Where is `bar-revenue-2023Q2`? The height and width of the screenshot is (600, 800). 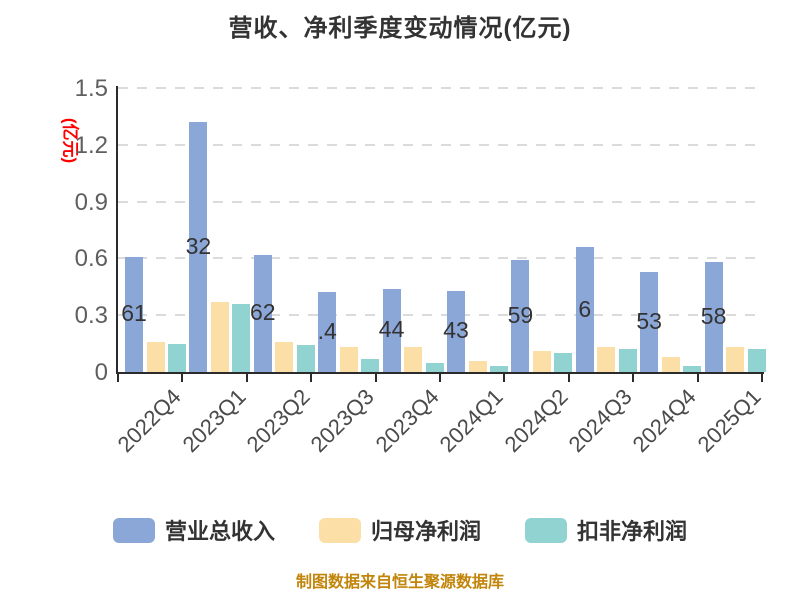 bar-revenue-2023Q2 is located at coordinates (262, 313).